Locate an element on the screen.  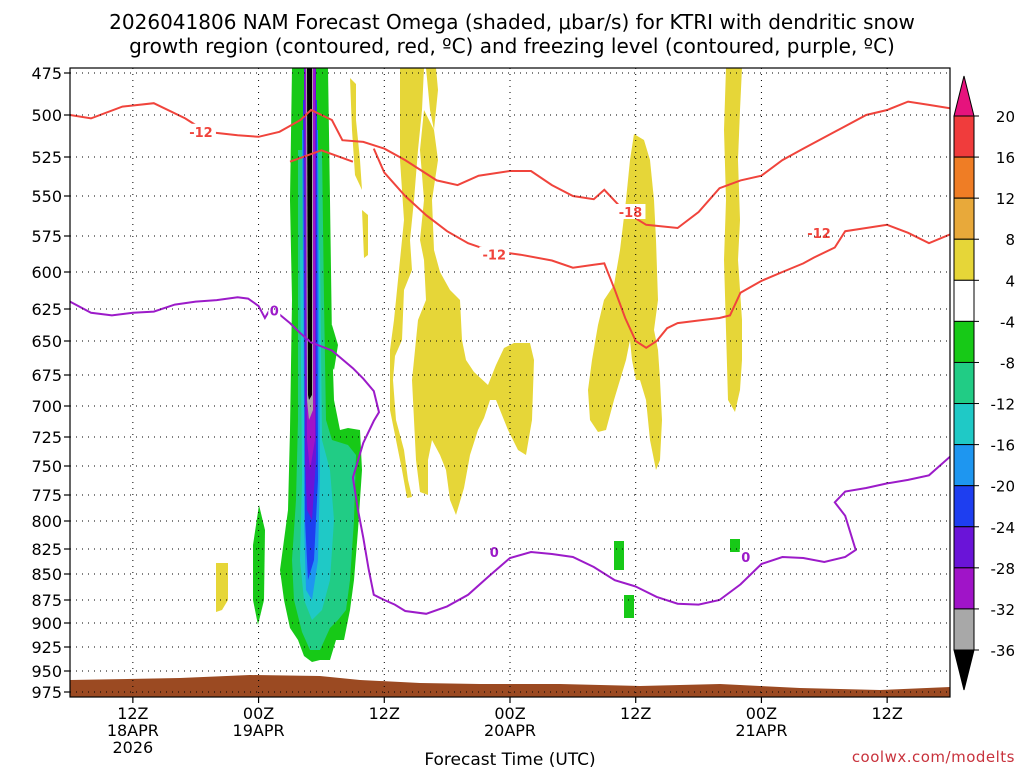
y-tick-label: 475 is located at coordinates (46, 73).